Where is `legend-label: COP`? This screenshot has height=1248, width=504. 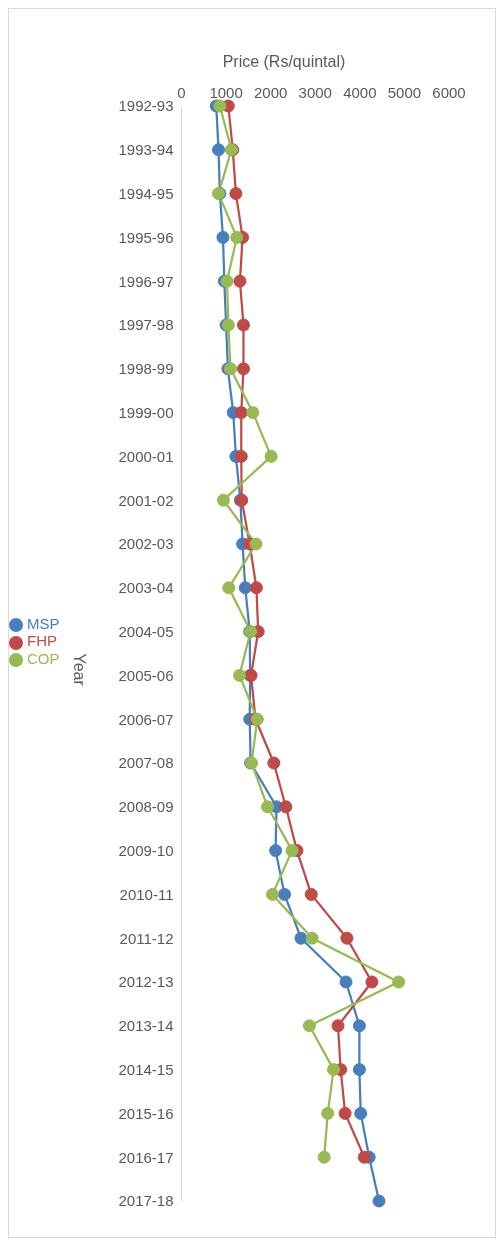
legend-label: COP is located at coordinates (43, 658).